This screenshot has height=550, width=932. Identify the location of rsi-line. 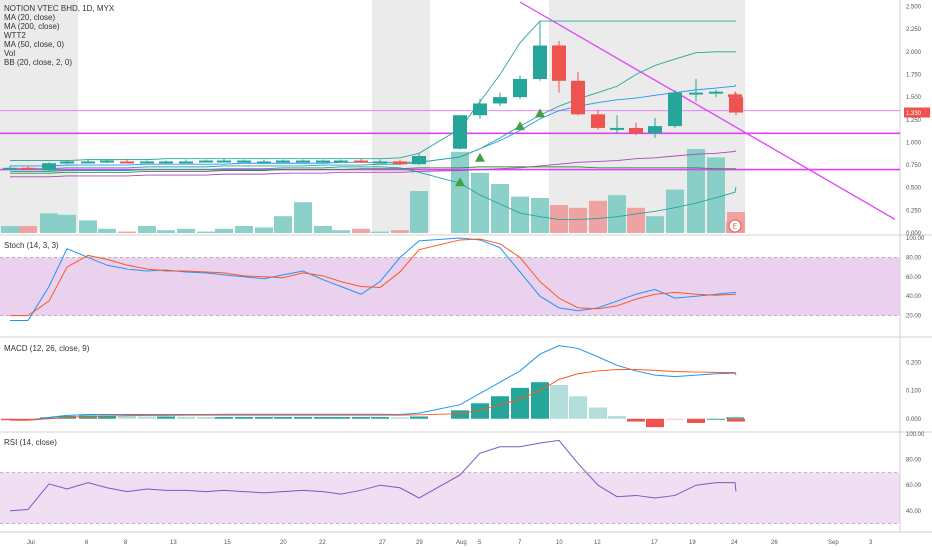
(373, 475).